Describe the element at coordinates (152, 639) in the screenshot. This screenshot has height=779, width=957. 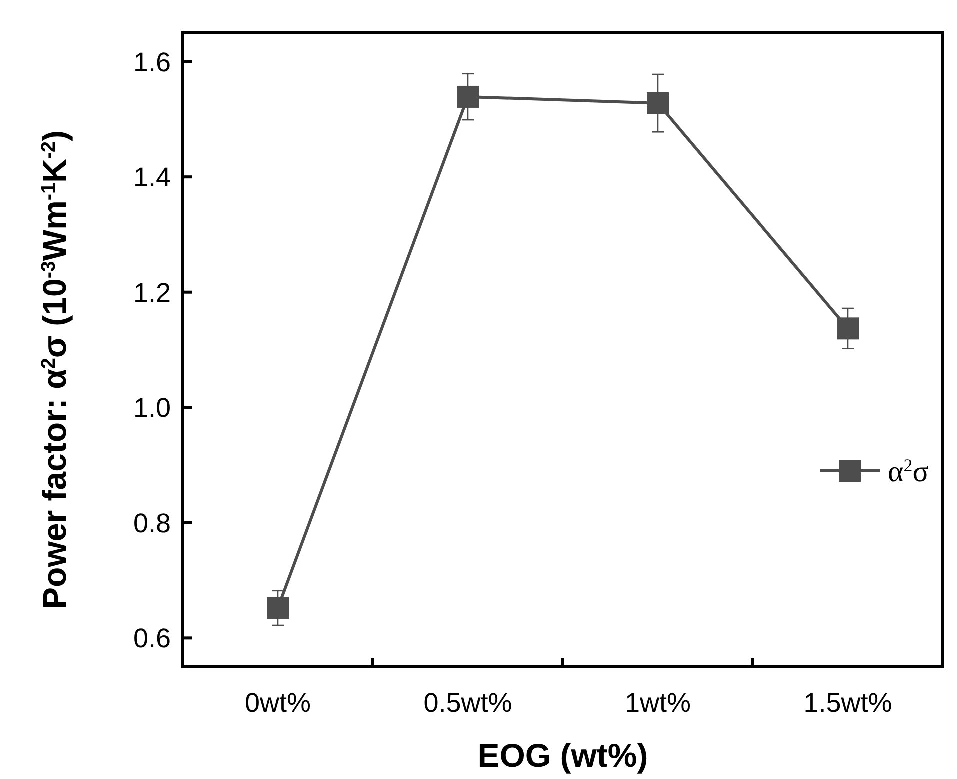
I see `y-tick-label: 0.6` at that location.